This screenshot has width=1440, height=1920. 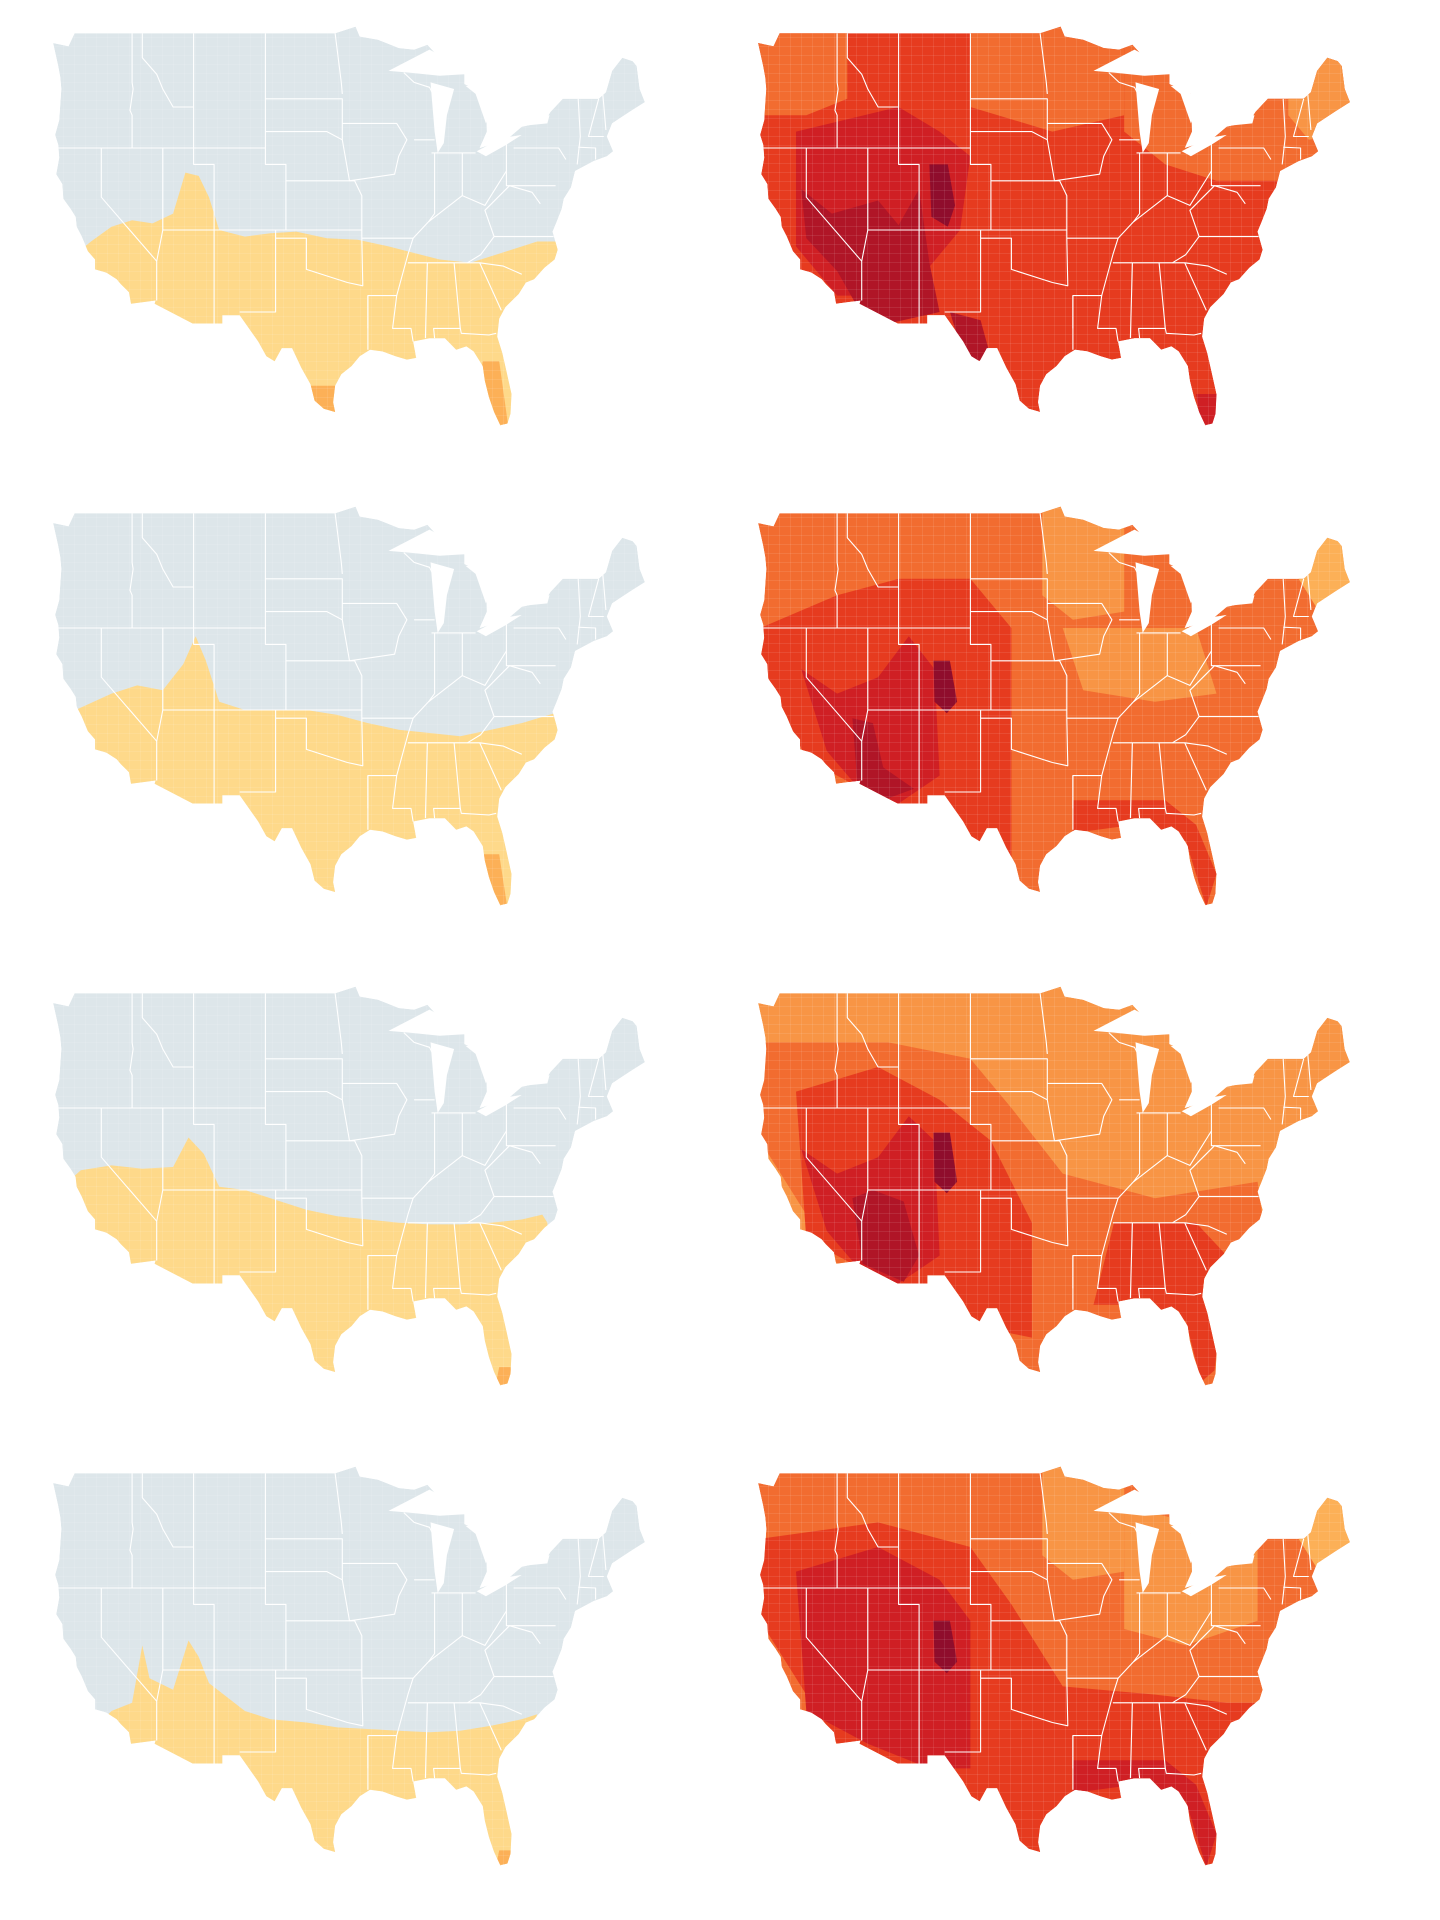 I want to click on map-row-3-left, so click(x=350, y=1190).